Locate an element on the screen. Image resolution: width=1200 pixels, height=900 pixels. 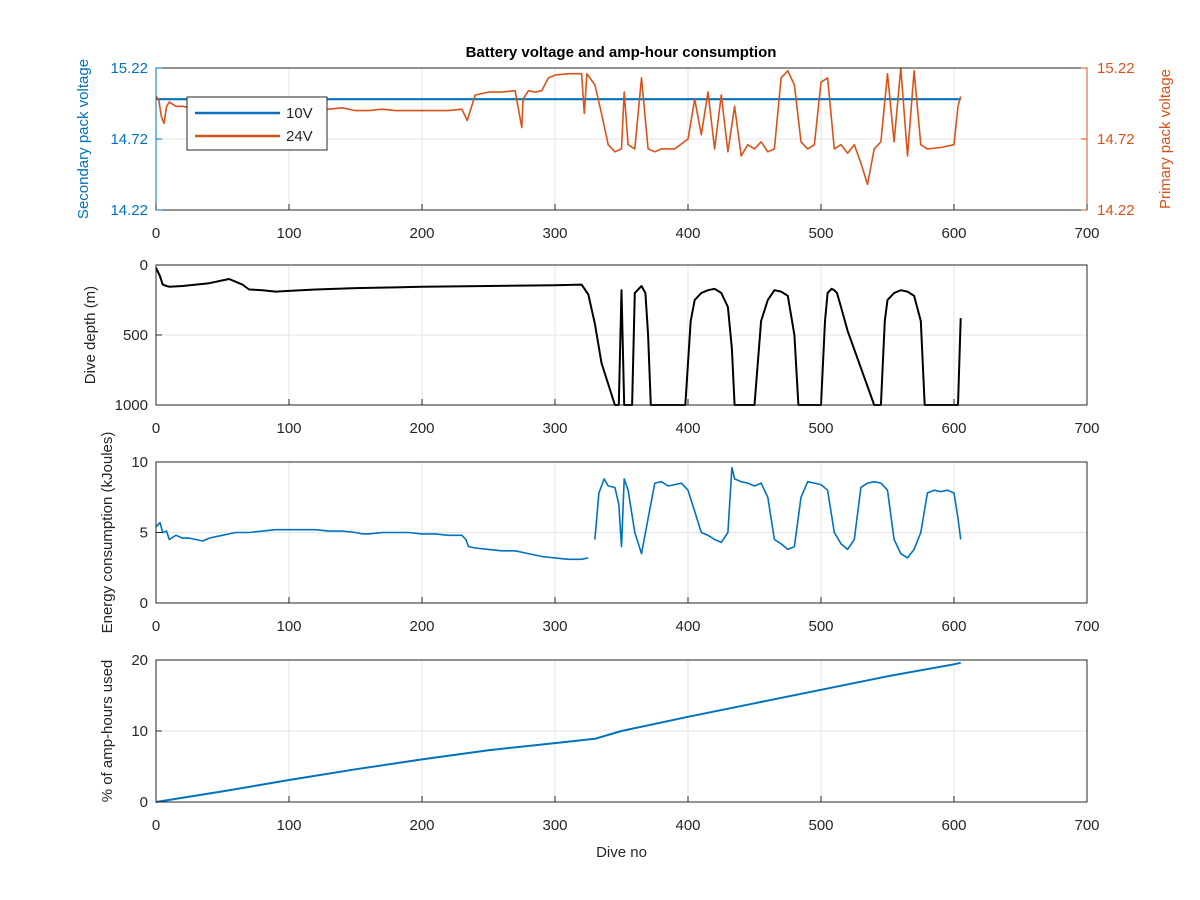
y-right-tick-label: 14.22 is located at coordinates (1116, 210).